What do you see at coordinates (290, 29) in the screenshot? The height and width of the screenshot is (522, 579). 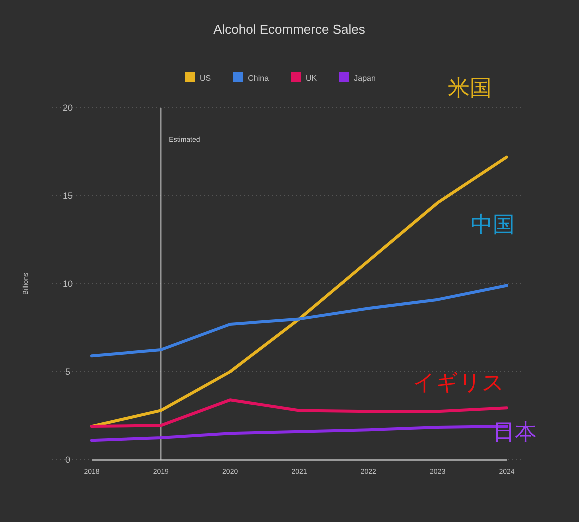 I see `title: Alcohol Ecommerce Sales` at bounding box center [290, 29].